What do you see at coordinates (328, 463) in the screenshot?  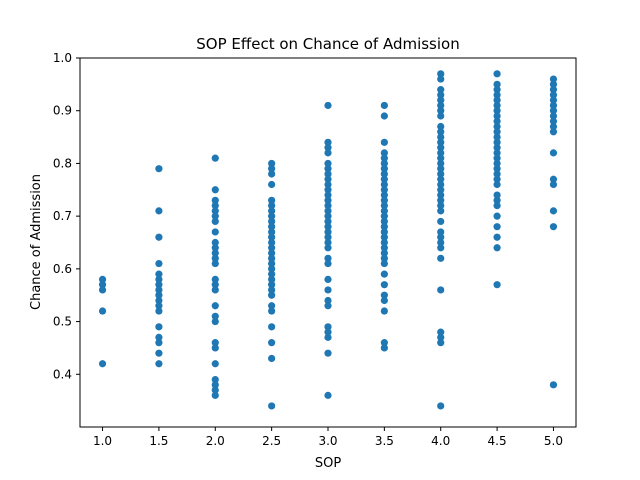 I see `x-axis-label: SOP` at bounding box center [328, 463].